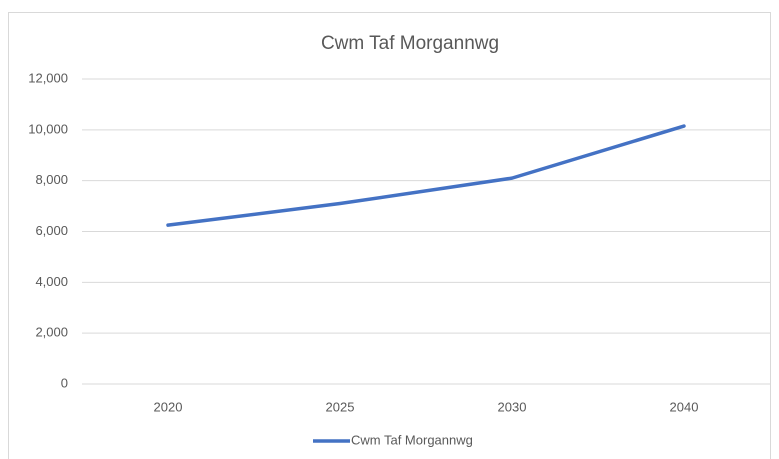 Image resolution: width=779 pixels, height=459 pixels. Describe the element at coordinates (168, 406) in the screenshot. I see `x-tick-label: 2020` at that location.